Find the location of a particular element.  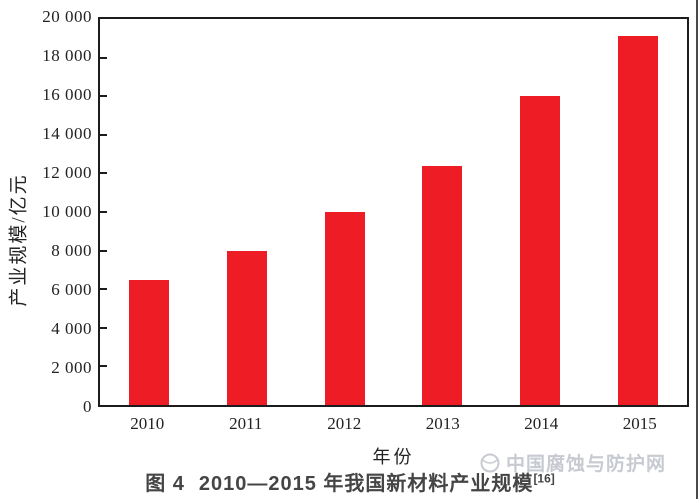

y-tick-label: 4 000 is located at coordinates (71, 328).